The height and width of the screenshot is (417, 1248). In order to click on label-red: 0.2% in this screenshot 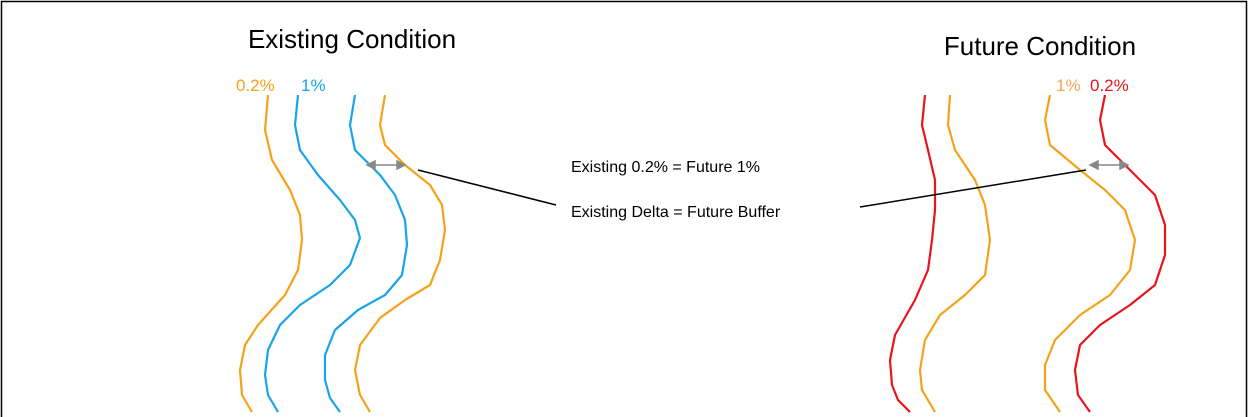, I will do `click(1109, 85)`.